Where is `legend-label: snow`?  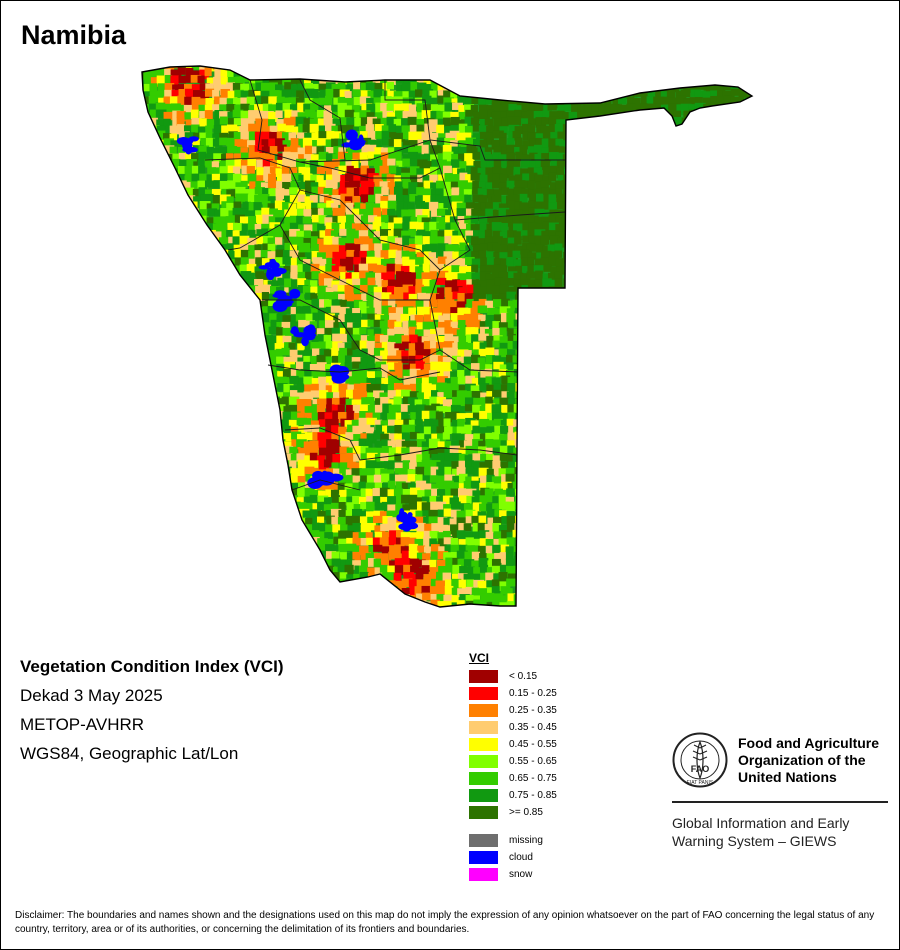 legend-label: snow is located at coordinates (521, 874).